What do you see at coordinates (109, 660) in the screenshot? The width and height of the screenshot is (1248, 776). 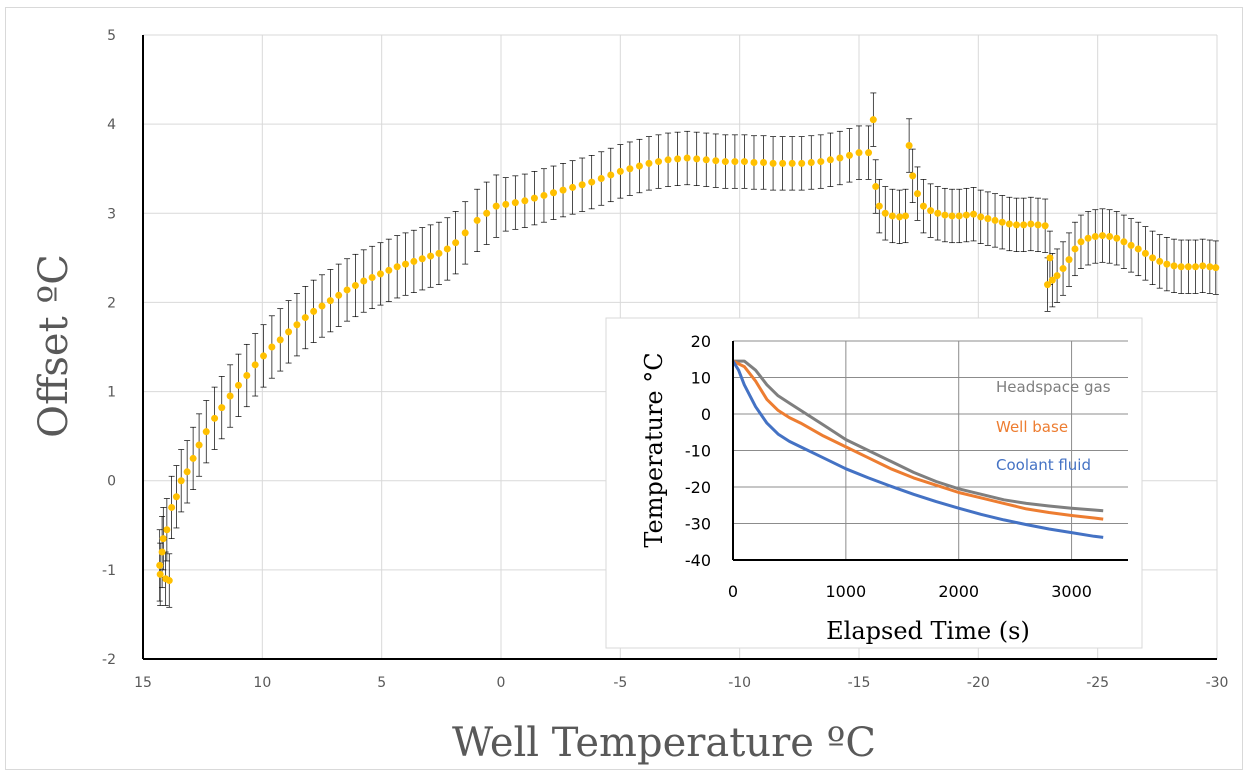 I see `y-tick-label: -2` at bounding box center [109, 660].